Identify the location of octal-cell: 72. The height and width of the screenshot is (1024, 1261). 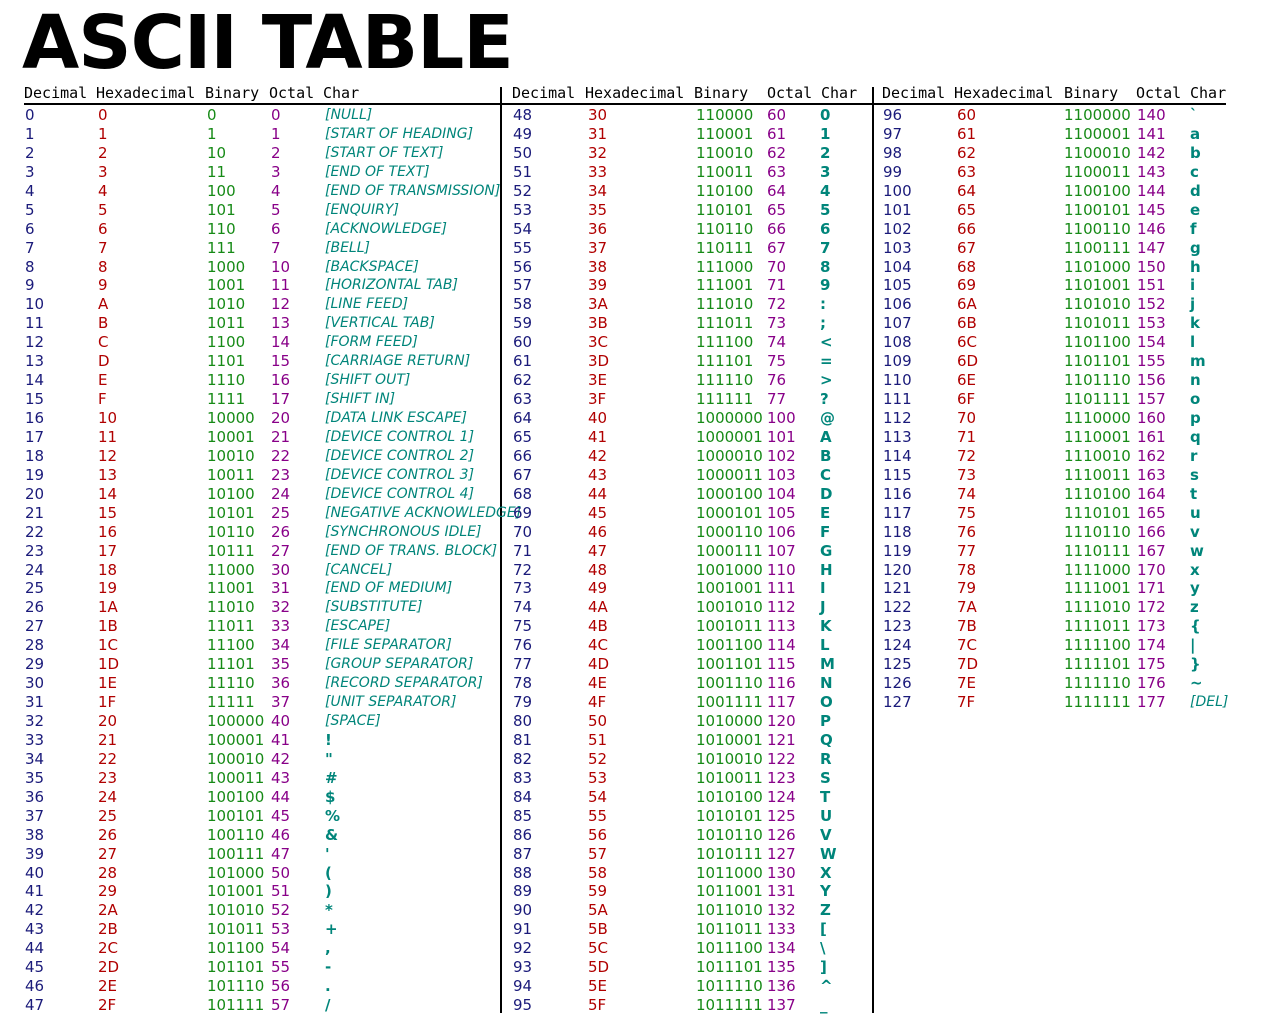
(777, 304).